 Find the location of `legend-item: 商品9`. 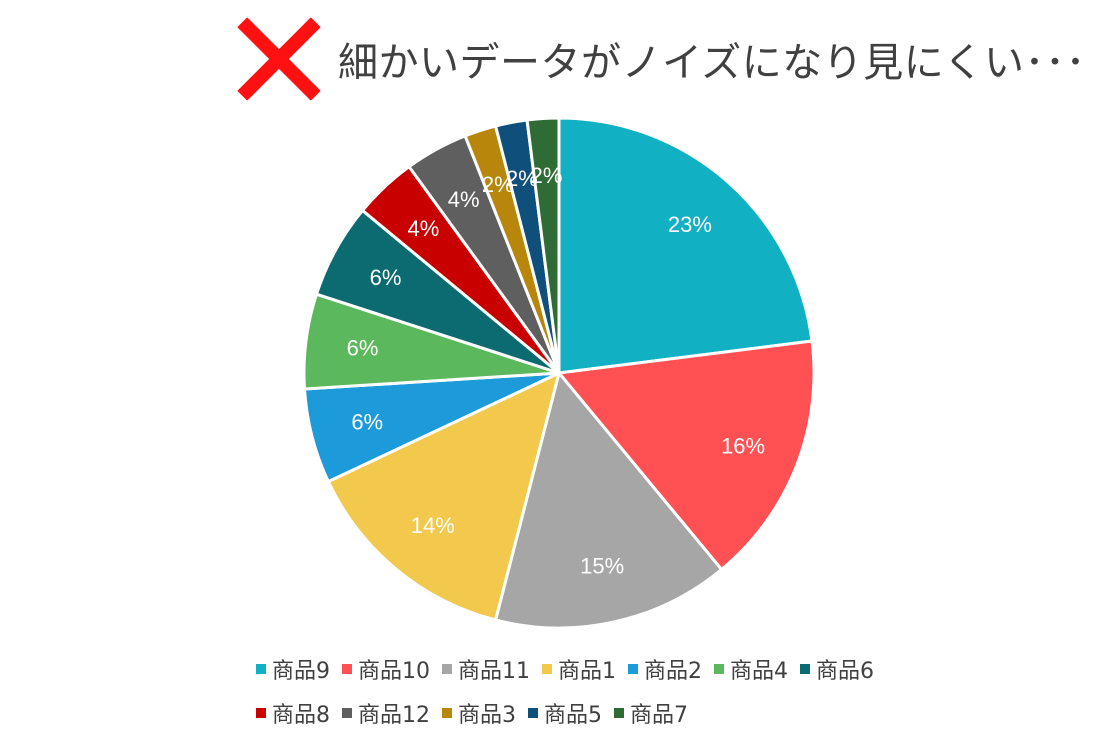

legend-item: 商品9 is located at coordinates (293, 669).